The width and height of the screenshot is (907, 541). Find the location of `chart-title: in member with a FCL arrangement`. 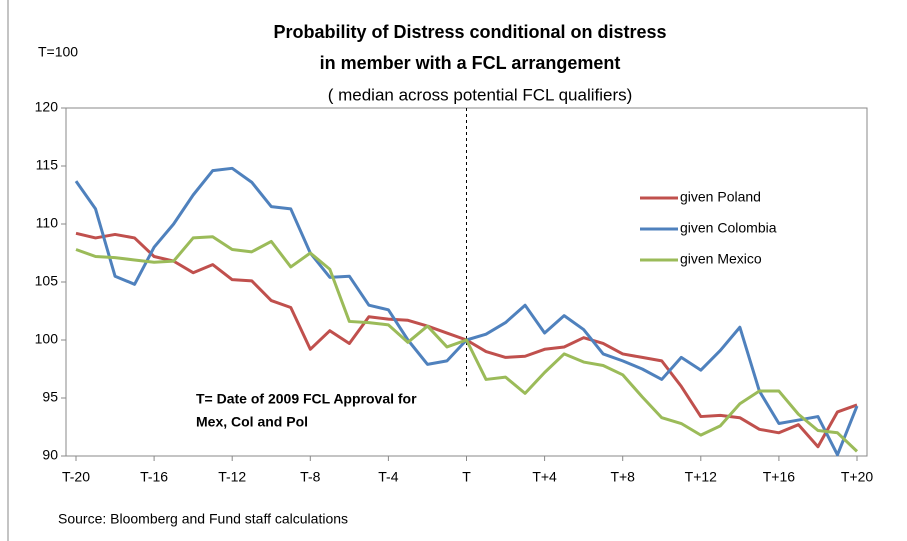

chart-title: in member with a FCL arrangement is located at coordinates (470, 63).